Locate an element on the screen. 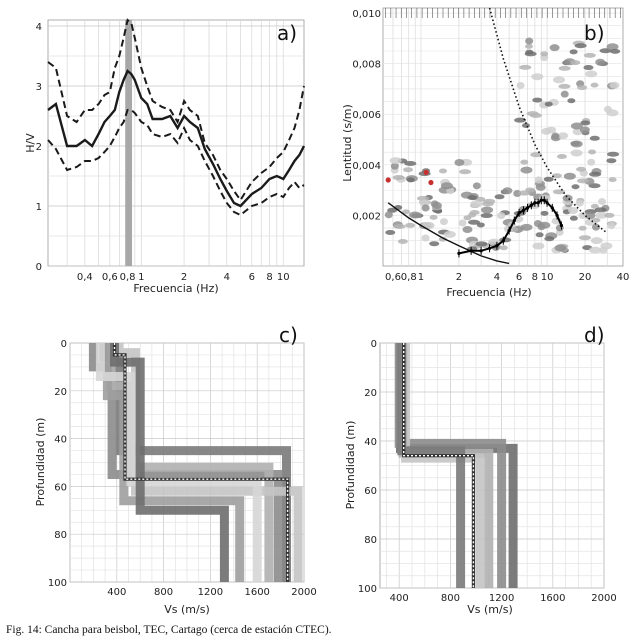 The image size is (640, 643). b-xtick-label: 20 is located at coordinates (585, 277).